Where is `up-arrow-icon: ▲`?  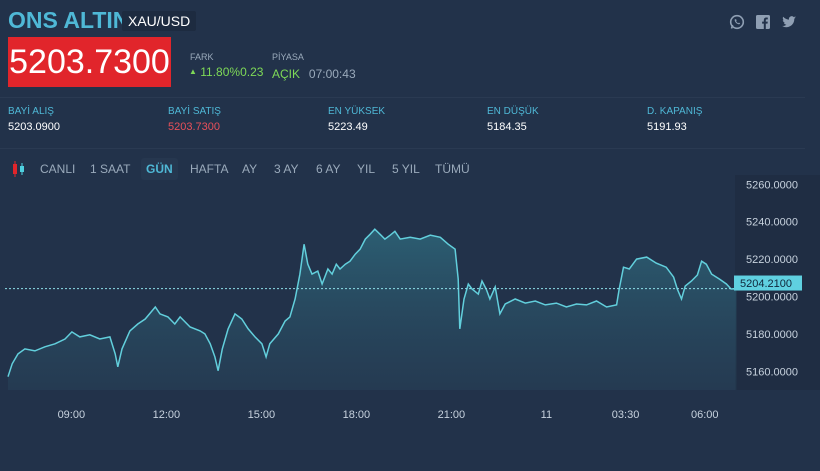
up-arrow-icon: ▲ is located at coordinates (193, 71).